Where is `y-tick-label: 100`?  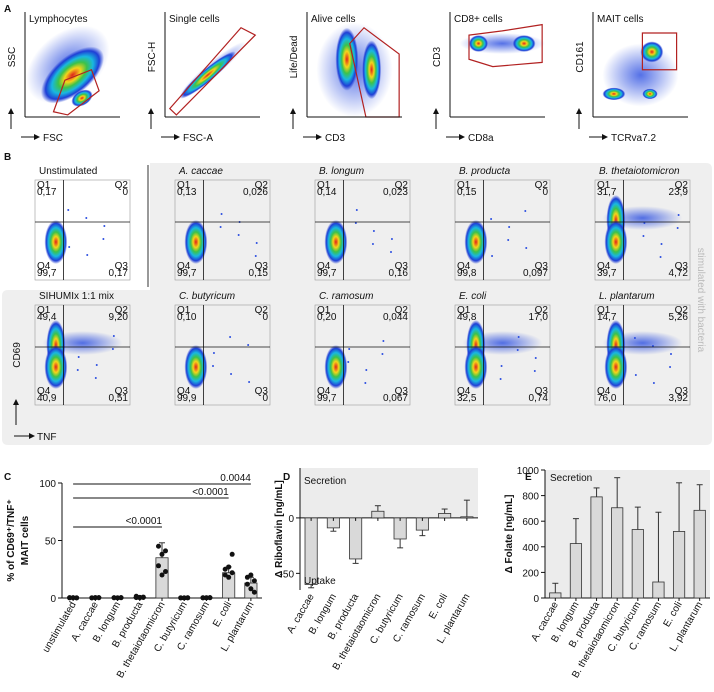 y-tick-label: 100 is located at coordinates (47, 484).